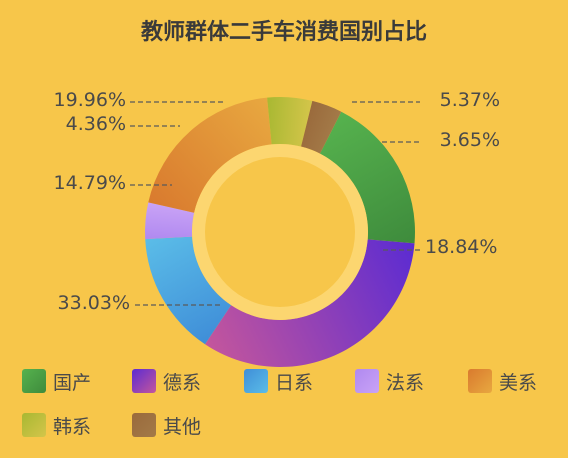 This screenshot has width=568, height=458. What do you see at coordinates (72, 426) in the screenshot?
I see `legend-label: 韩系` at bounding box center [72, 426].